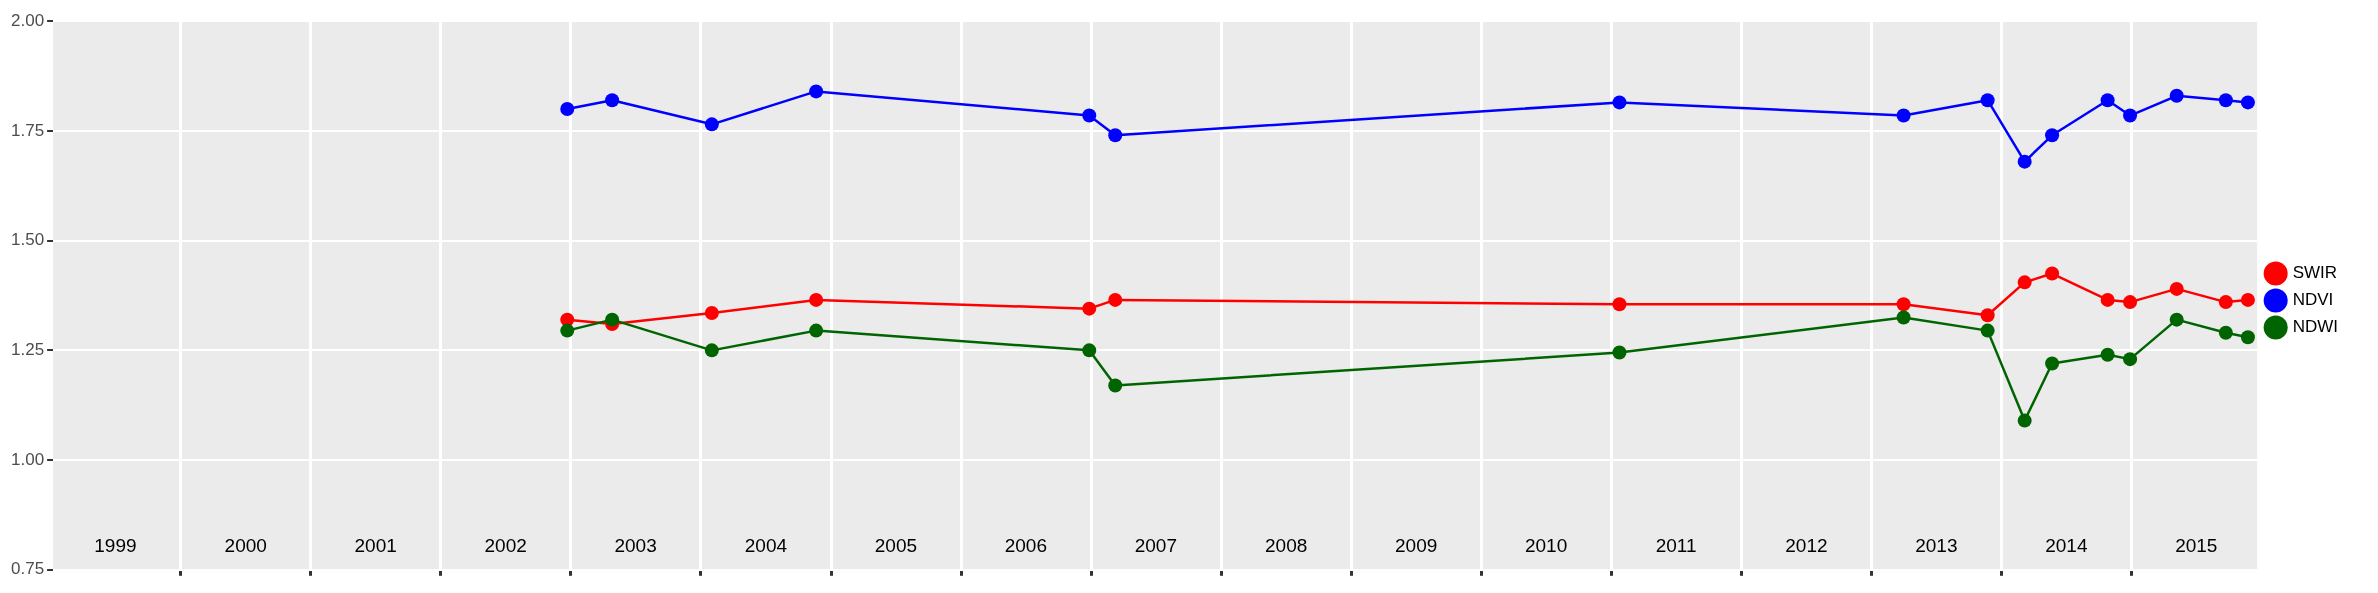  I want to click on x-tick-label: 2000, so click(245, 546).